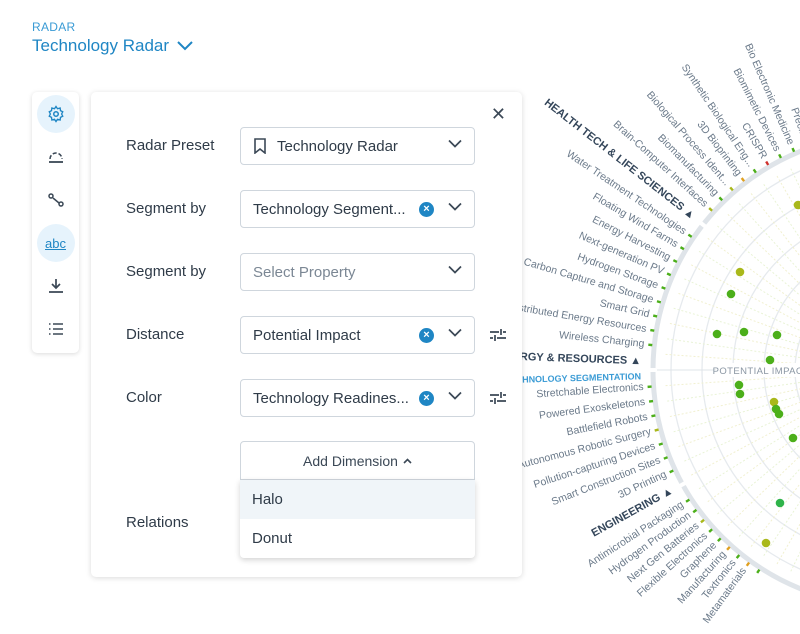 The height and width of the screenshot is (634, 800). I want to click on close-icon: ✕, so click(498, 114).